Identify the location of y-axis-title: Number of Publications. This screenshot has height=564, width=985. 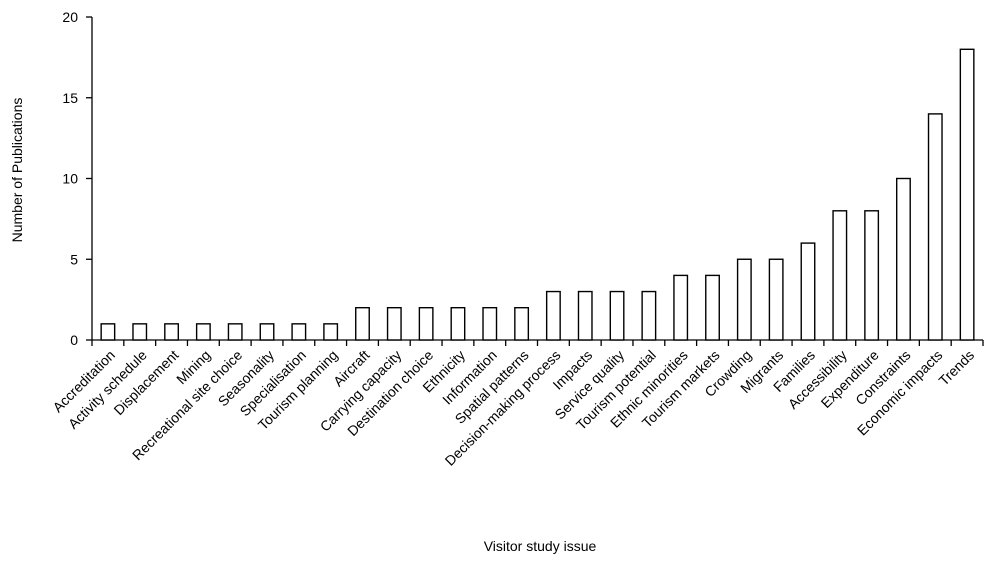
(17, 170).